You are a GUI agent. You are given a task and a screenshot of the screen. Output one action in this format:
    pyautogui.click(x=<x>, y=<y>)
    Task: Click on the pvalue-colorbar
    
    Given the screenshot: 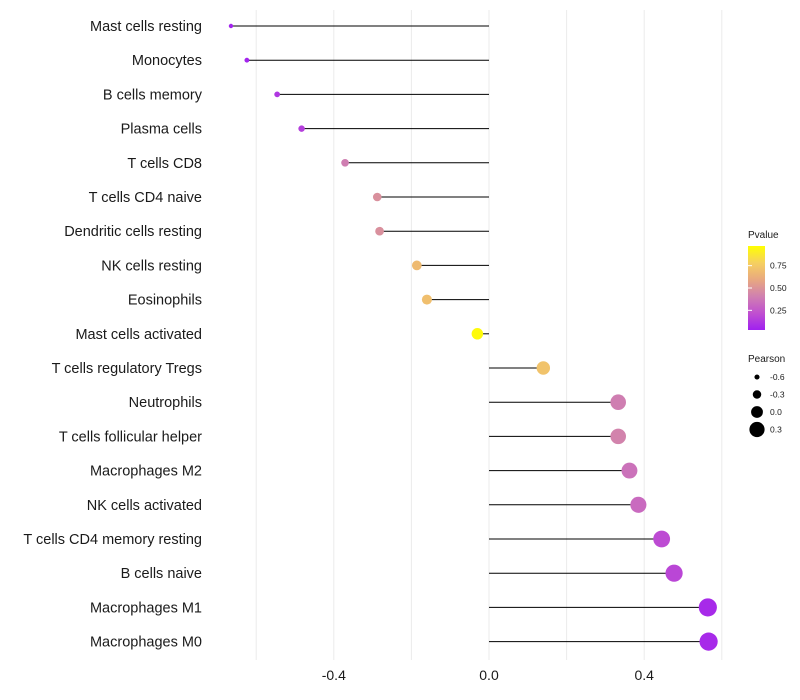 What is the action you would take?
    pyautogui.click(x=756, y=288)
    